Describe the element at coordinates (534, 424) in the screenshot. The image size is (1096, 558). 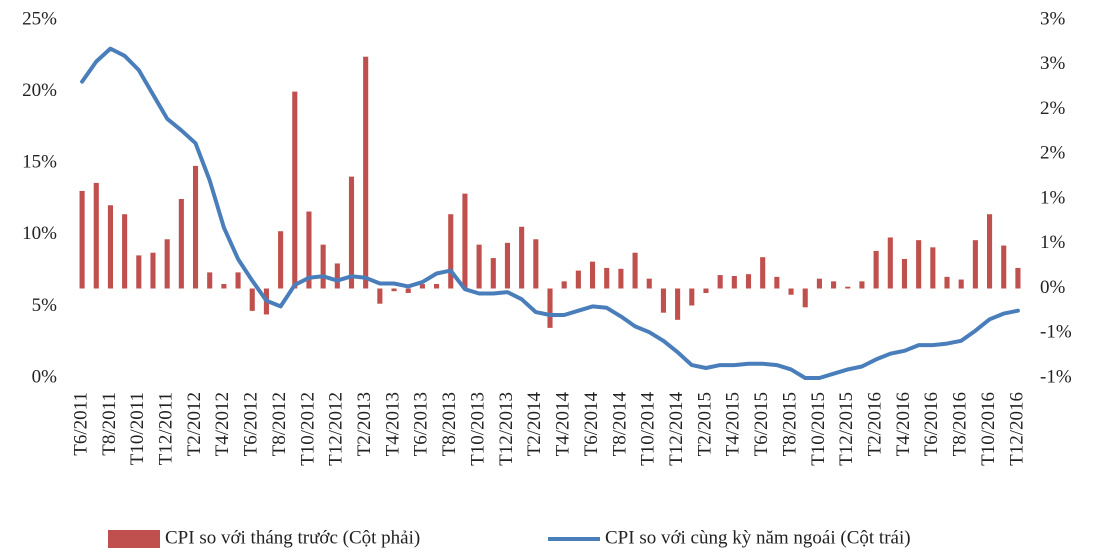
I see `x-tick-label: T2/2014` at that location.